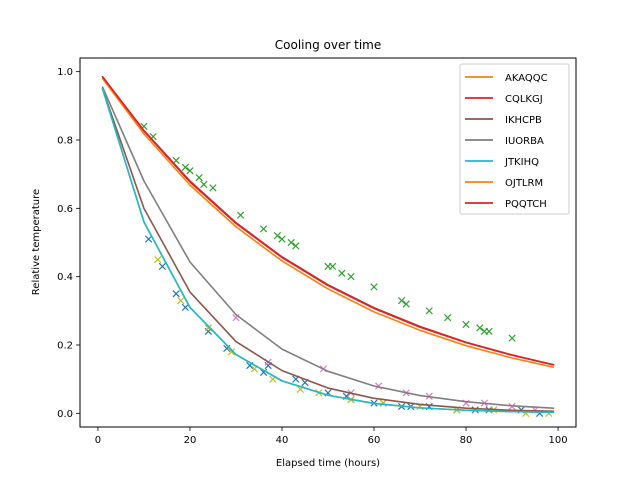 This screenshot has height=480, width=640. I want to click on y-tick-label: 0.2, so click(65, 346).